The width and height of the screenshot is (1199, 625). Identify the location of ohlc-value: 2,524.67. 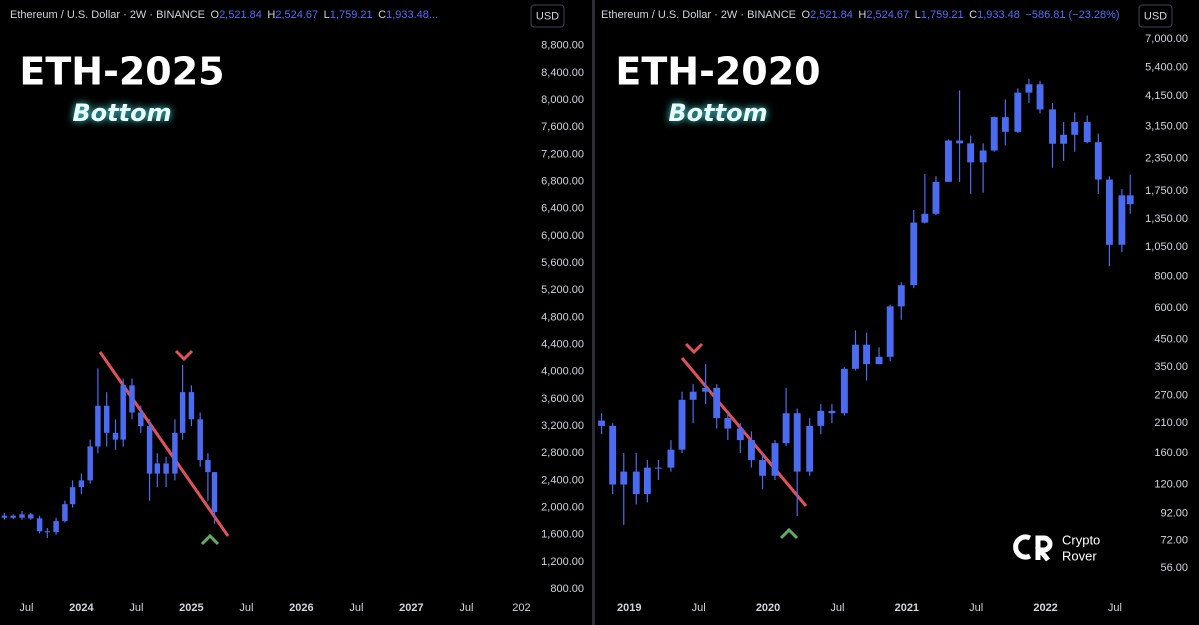
(297, 15).